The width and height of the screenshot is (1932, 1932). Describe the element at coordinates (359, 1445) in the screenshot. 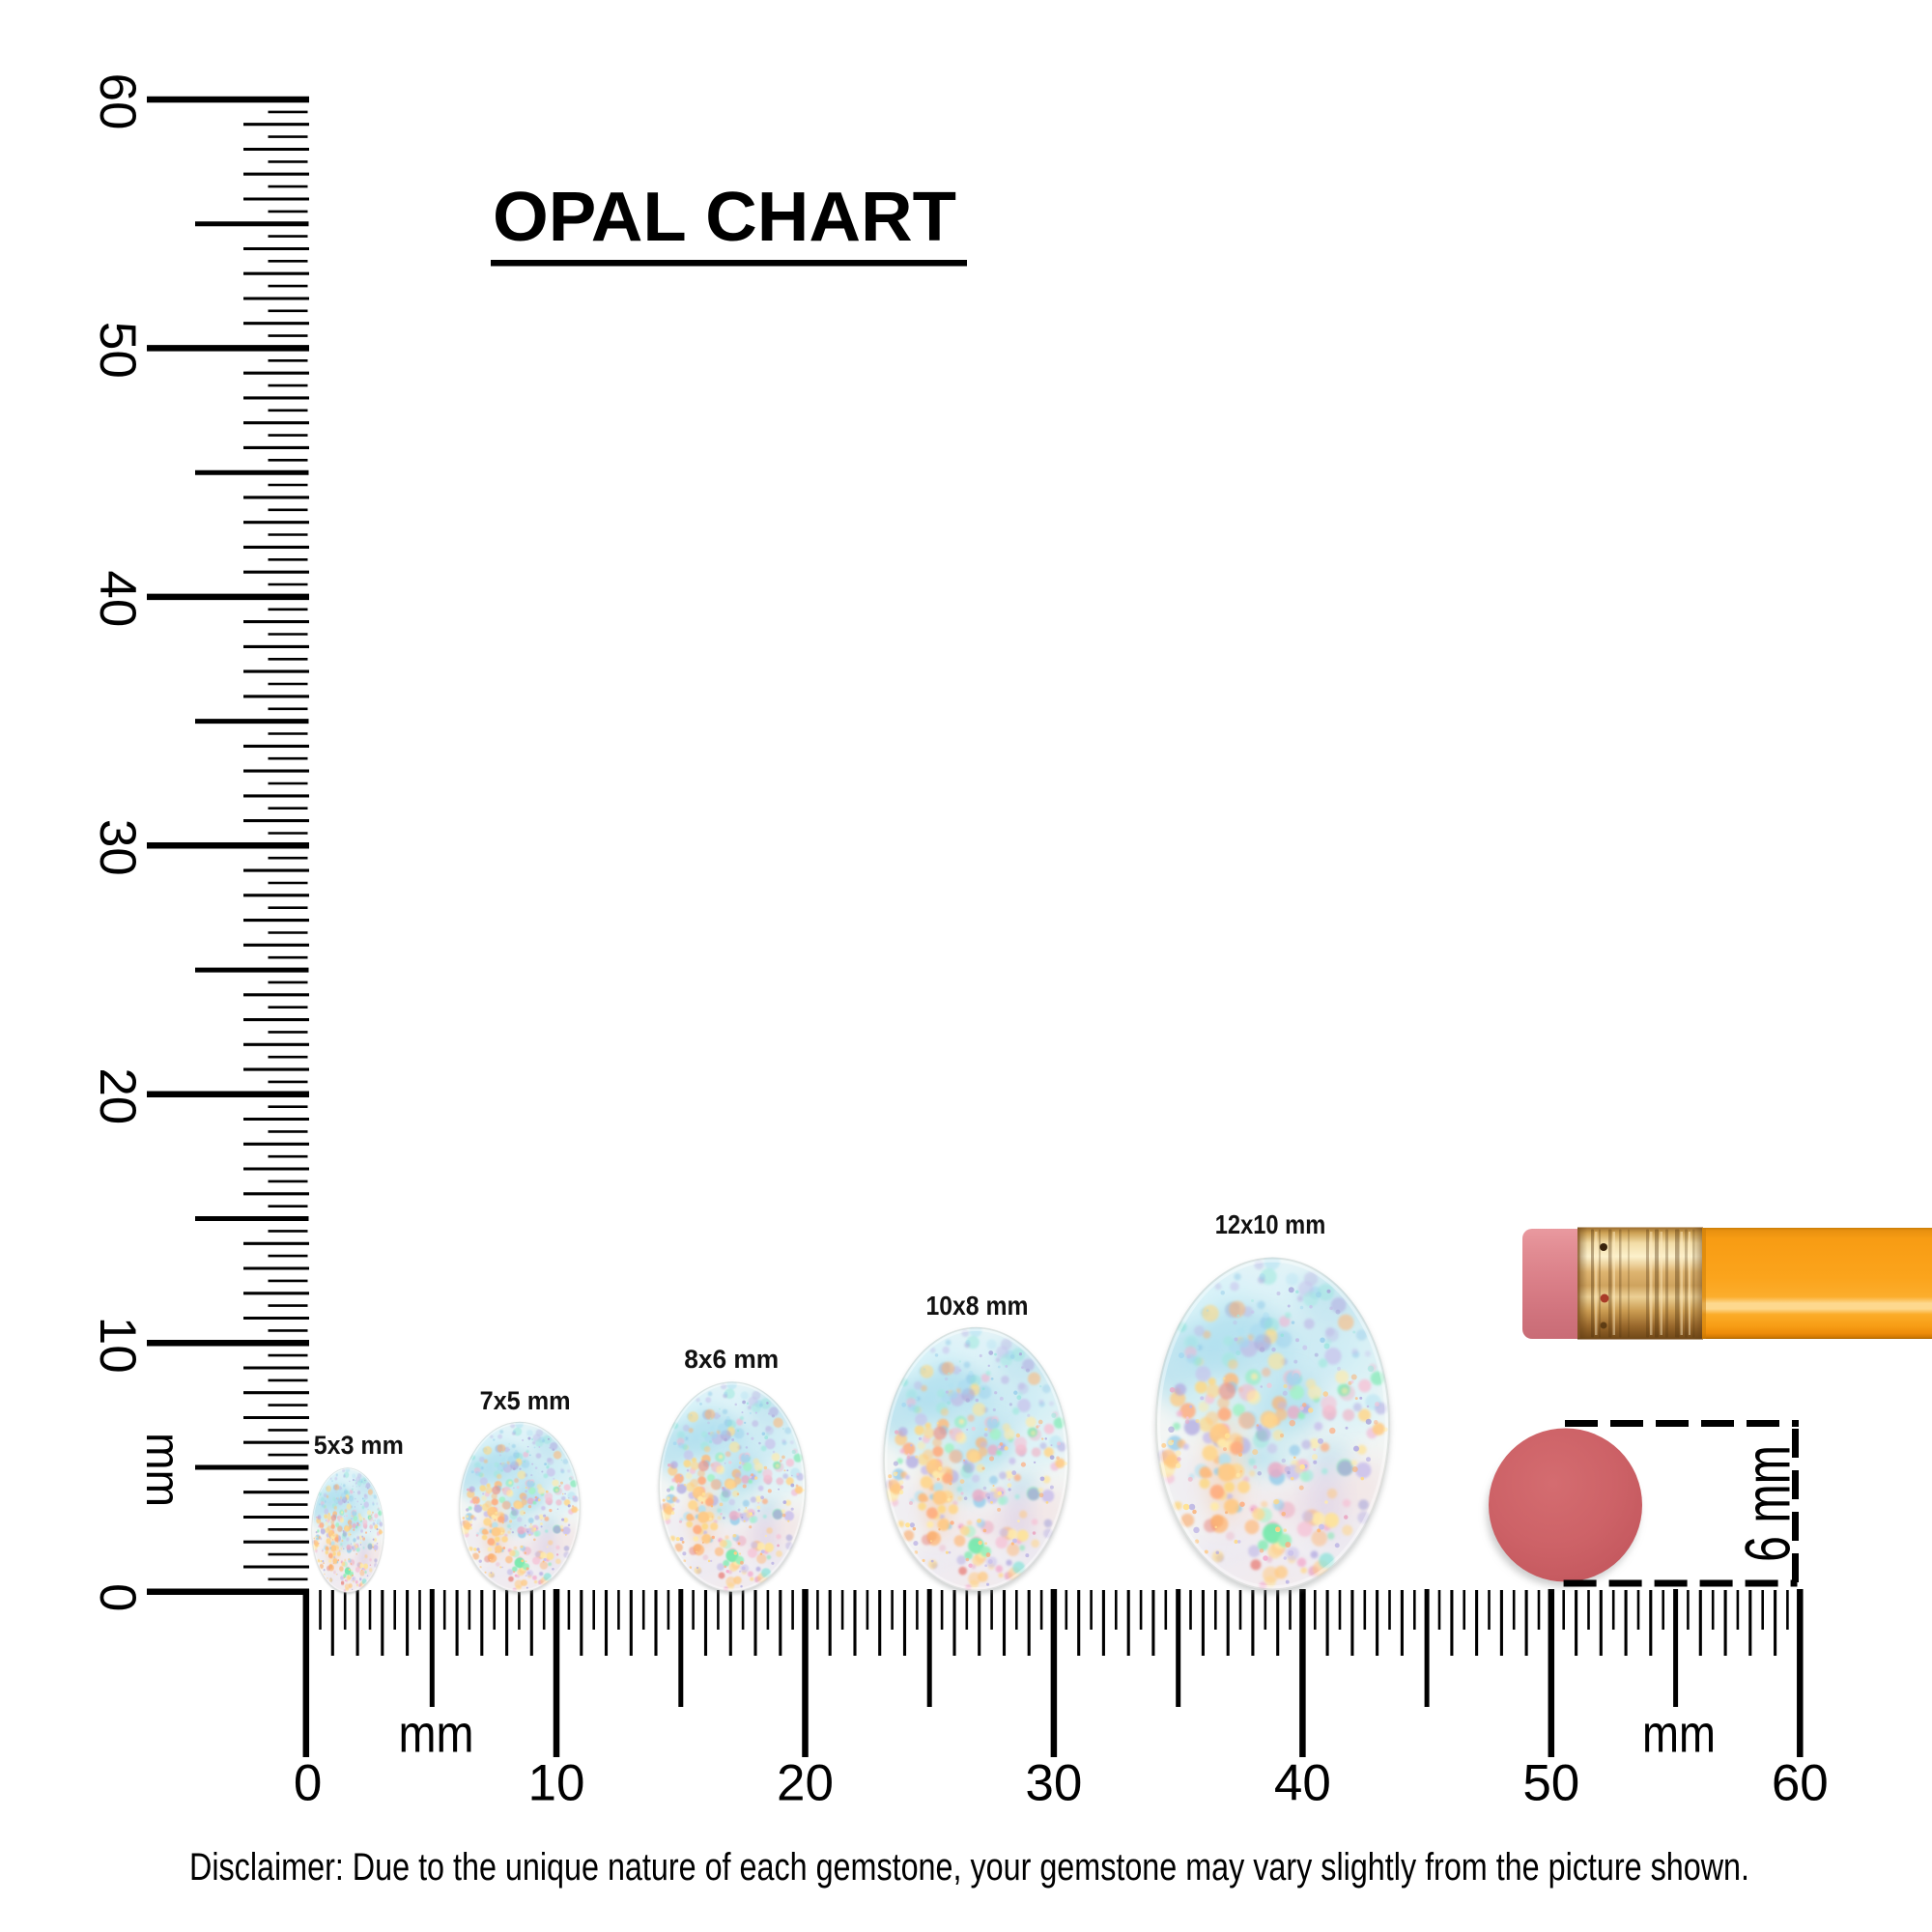

I see `svg-text: 5x3 mm` at that location.